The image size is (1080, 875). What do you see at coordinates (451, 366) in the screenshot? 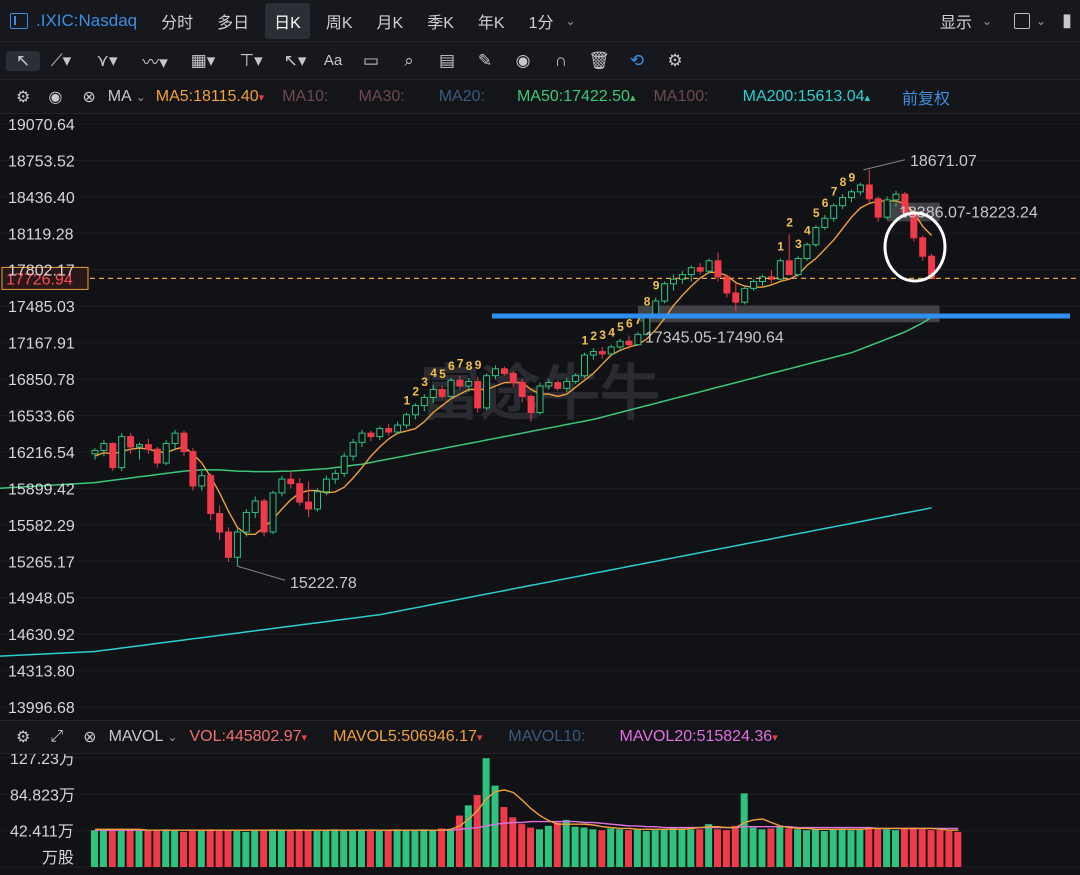
I see `td-count-label: 6` at bounding box center [451, 366].